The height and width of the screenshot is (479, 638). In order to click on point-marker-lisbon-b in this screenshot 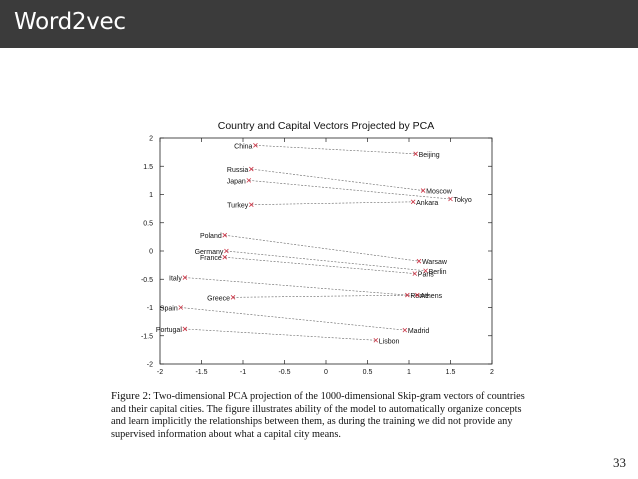, I will do `click(376, 340)`.